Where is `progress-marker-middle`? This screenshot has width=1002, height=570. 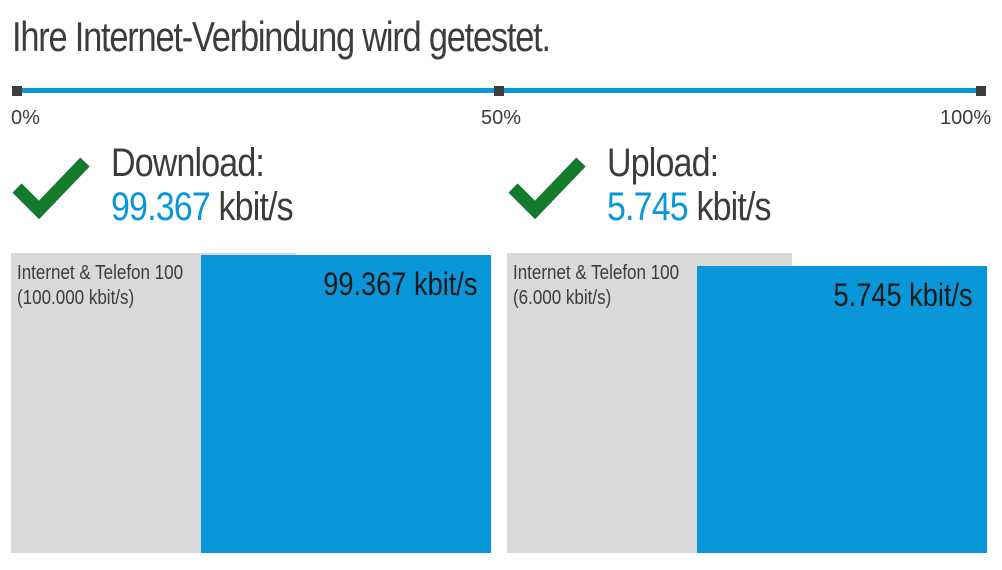
progress-marker-middle is located at coordinates (499, 91).